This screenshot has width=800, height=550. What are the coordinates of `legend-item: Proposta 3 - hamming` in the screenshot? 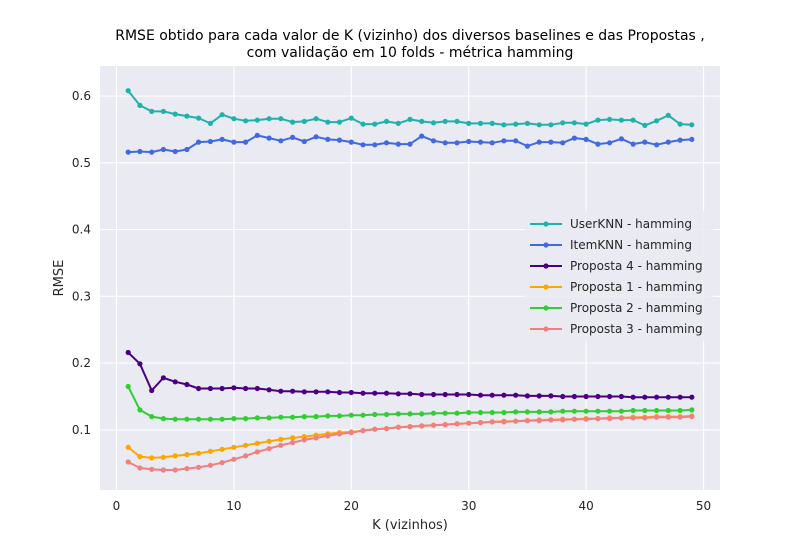 It's located at (616, 329).